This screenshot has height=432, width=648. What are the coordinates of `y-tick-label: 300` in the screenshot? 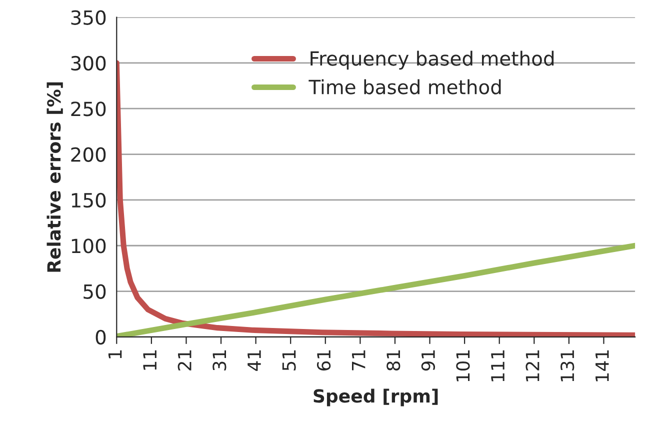 It's located at (88, 63).